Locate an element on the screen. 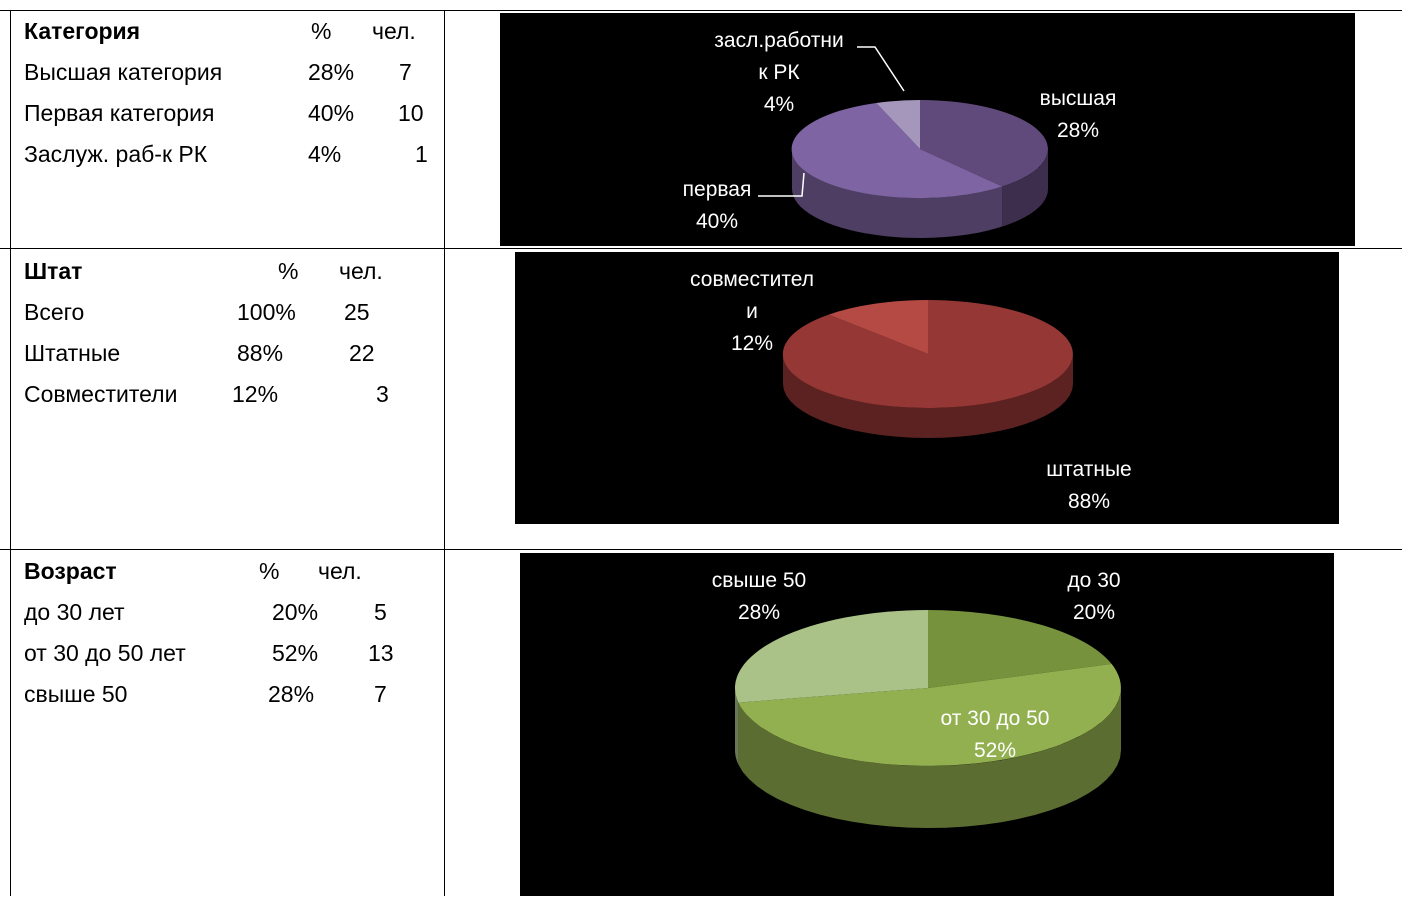  pie-label-line: высшая is located at coordinates (1078, 98).